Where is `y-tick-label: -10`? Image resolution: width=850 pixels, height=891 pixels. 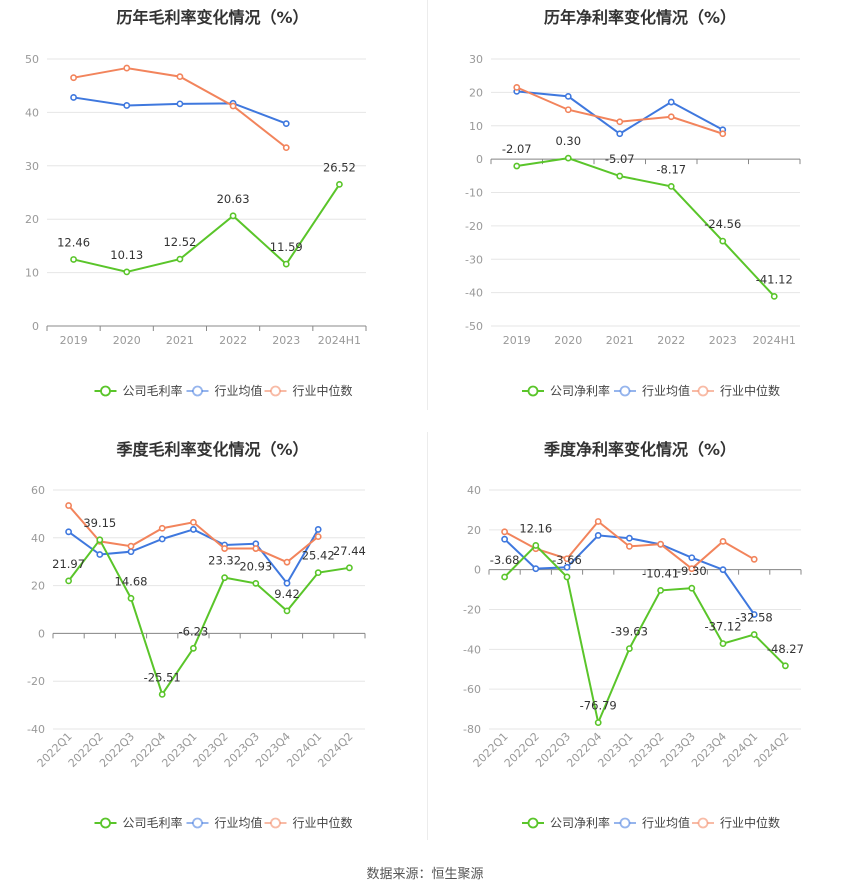
y-tick-label: -10 is located at coordinates (474, 193).